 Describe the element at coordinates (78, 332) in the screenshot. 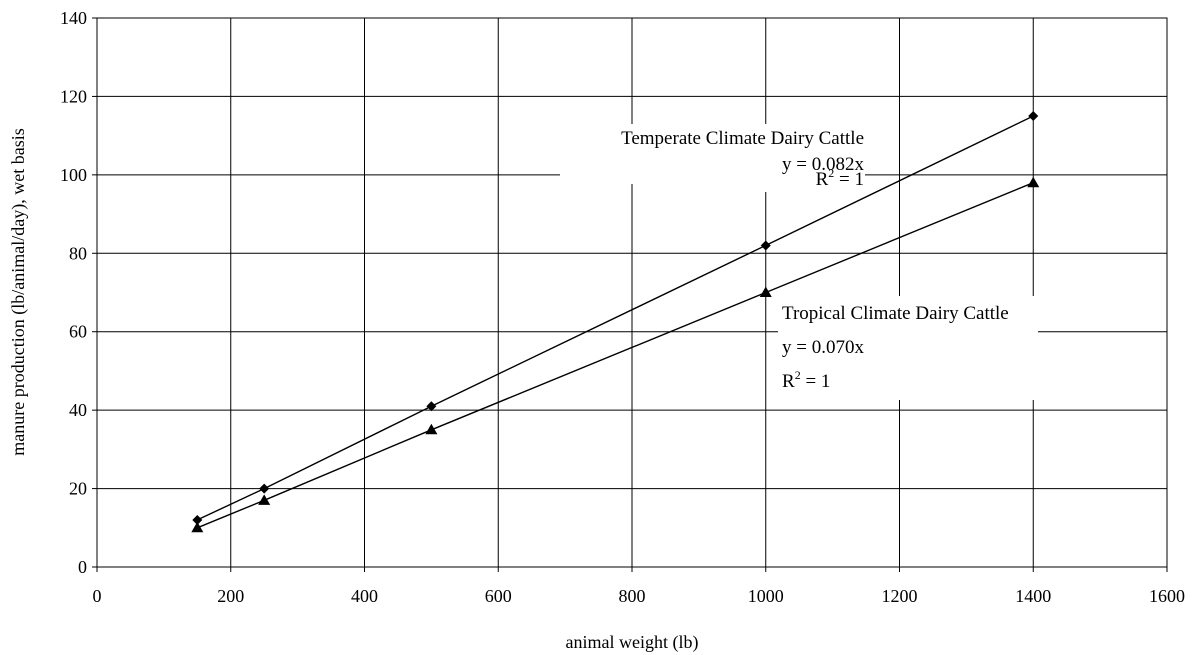

I see `y-tick-label: 60` at that location.